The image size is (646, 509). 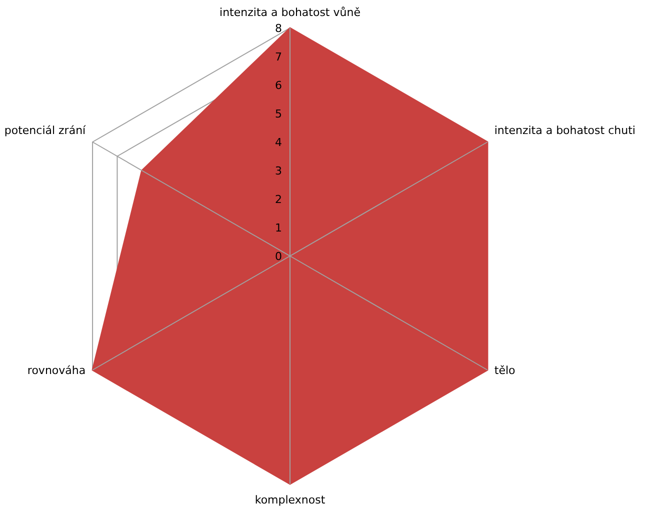 What do you see at coordinates (278, 142) in the screenshot?
I see `y-tick-label: 4` at bounding box center [278, 142].